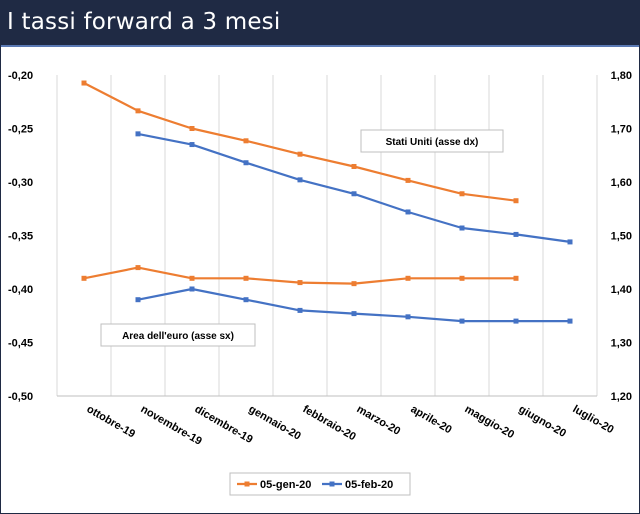 The height and width of the screenshot is (514, 640). I want to click on y-right-tick-label: 1,50, so click(621, 237).